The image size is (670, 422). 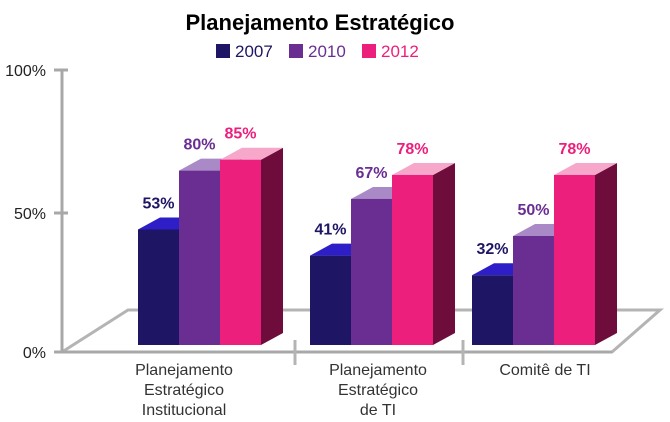 What do you see at coordinates (30, 214) in the screenshot?
I see `y-tick-label: 50%` at bounding box center [30, 214].